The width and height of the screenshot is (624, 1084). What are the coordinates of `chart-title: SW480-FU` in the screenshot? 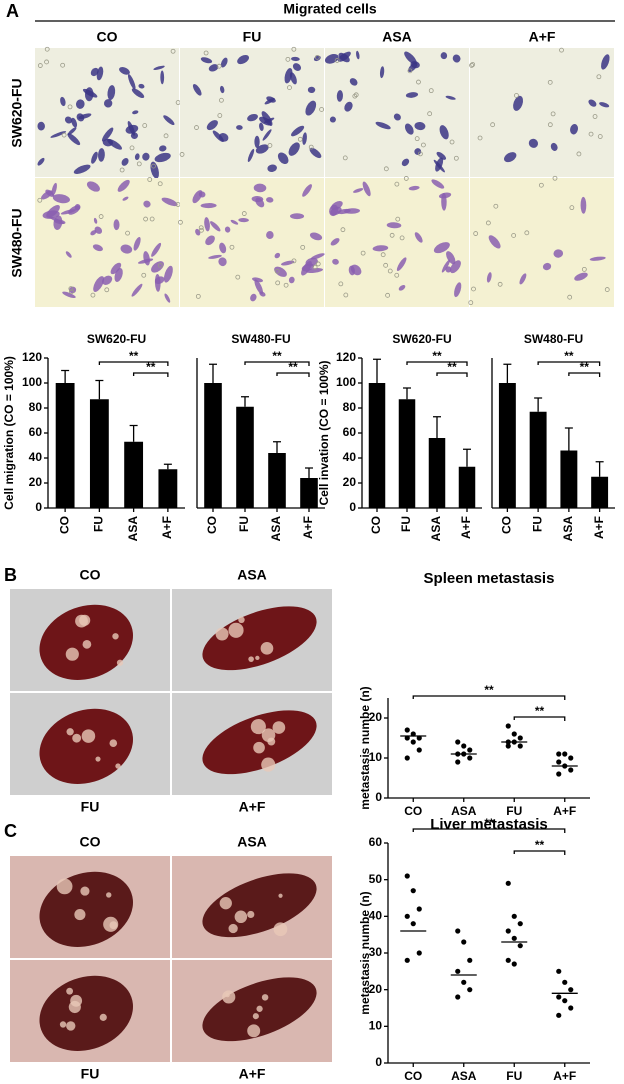 It's located at (260, 339).